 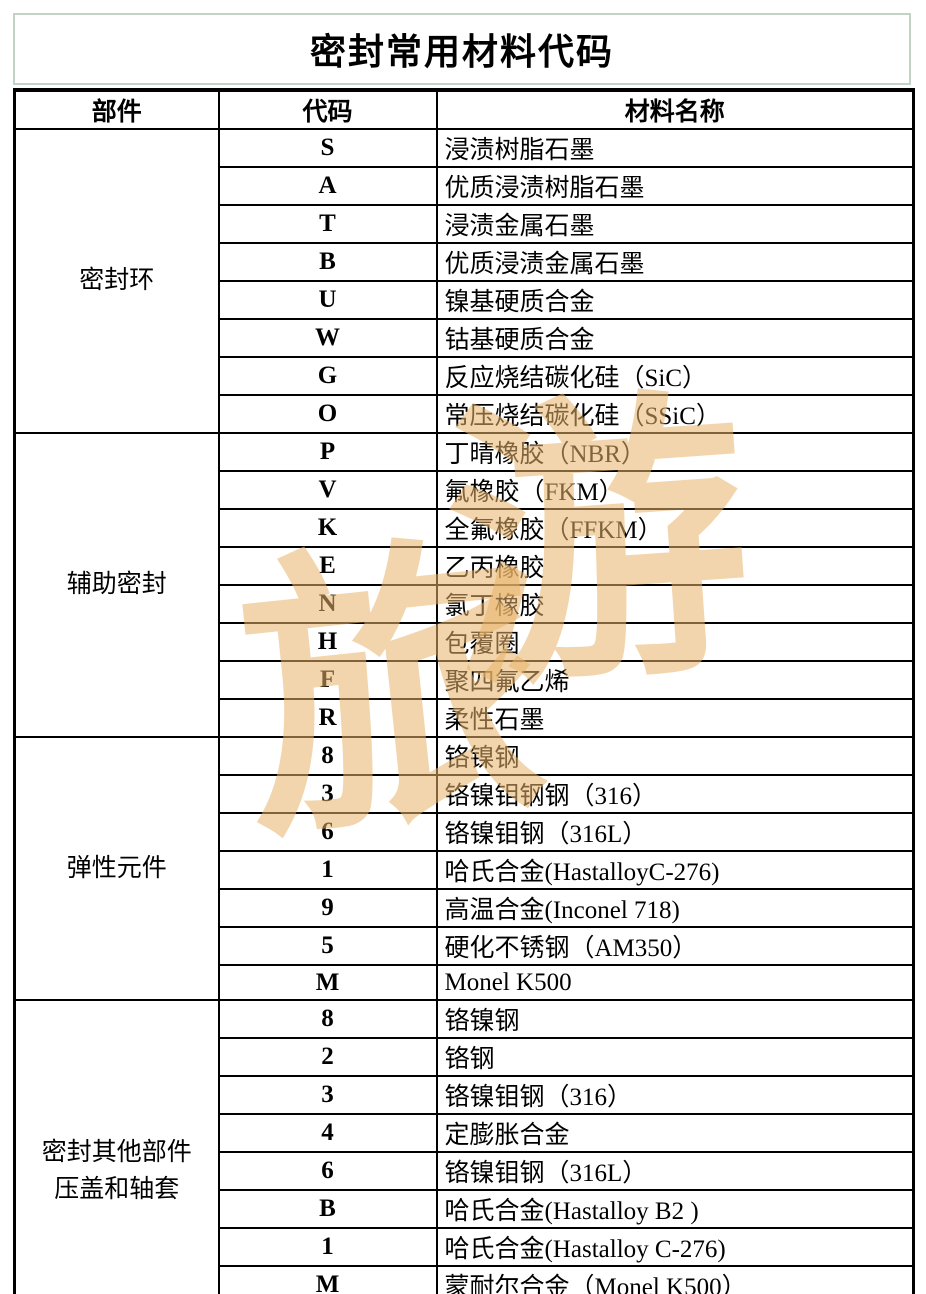 I want to click on material-cell: 氯丁橡胶, so click(x=675, y=604).